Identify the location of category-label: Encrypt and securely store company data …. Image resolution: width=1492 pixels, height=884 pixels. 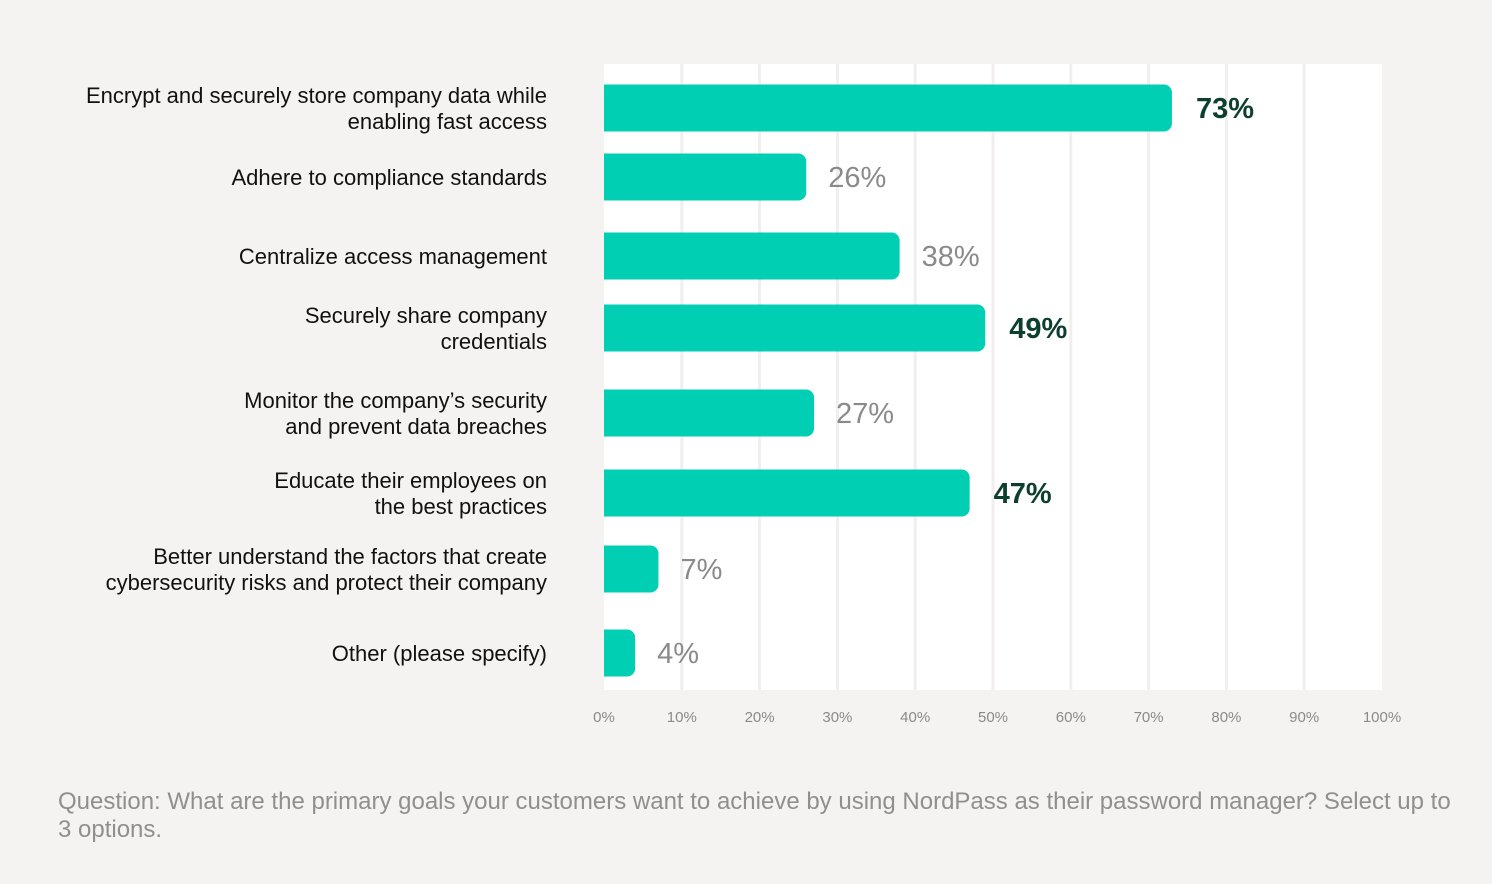
(316, 95).